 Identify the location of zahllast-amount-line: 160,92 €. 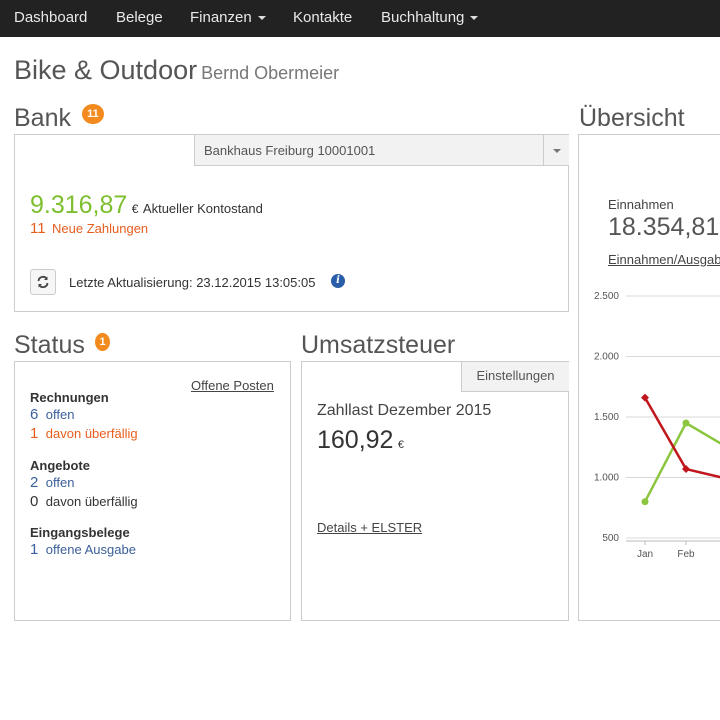
(360, 440).